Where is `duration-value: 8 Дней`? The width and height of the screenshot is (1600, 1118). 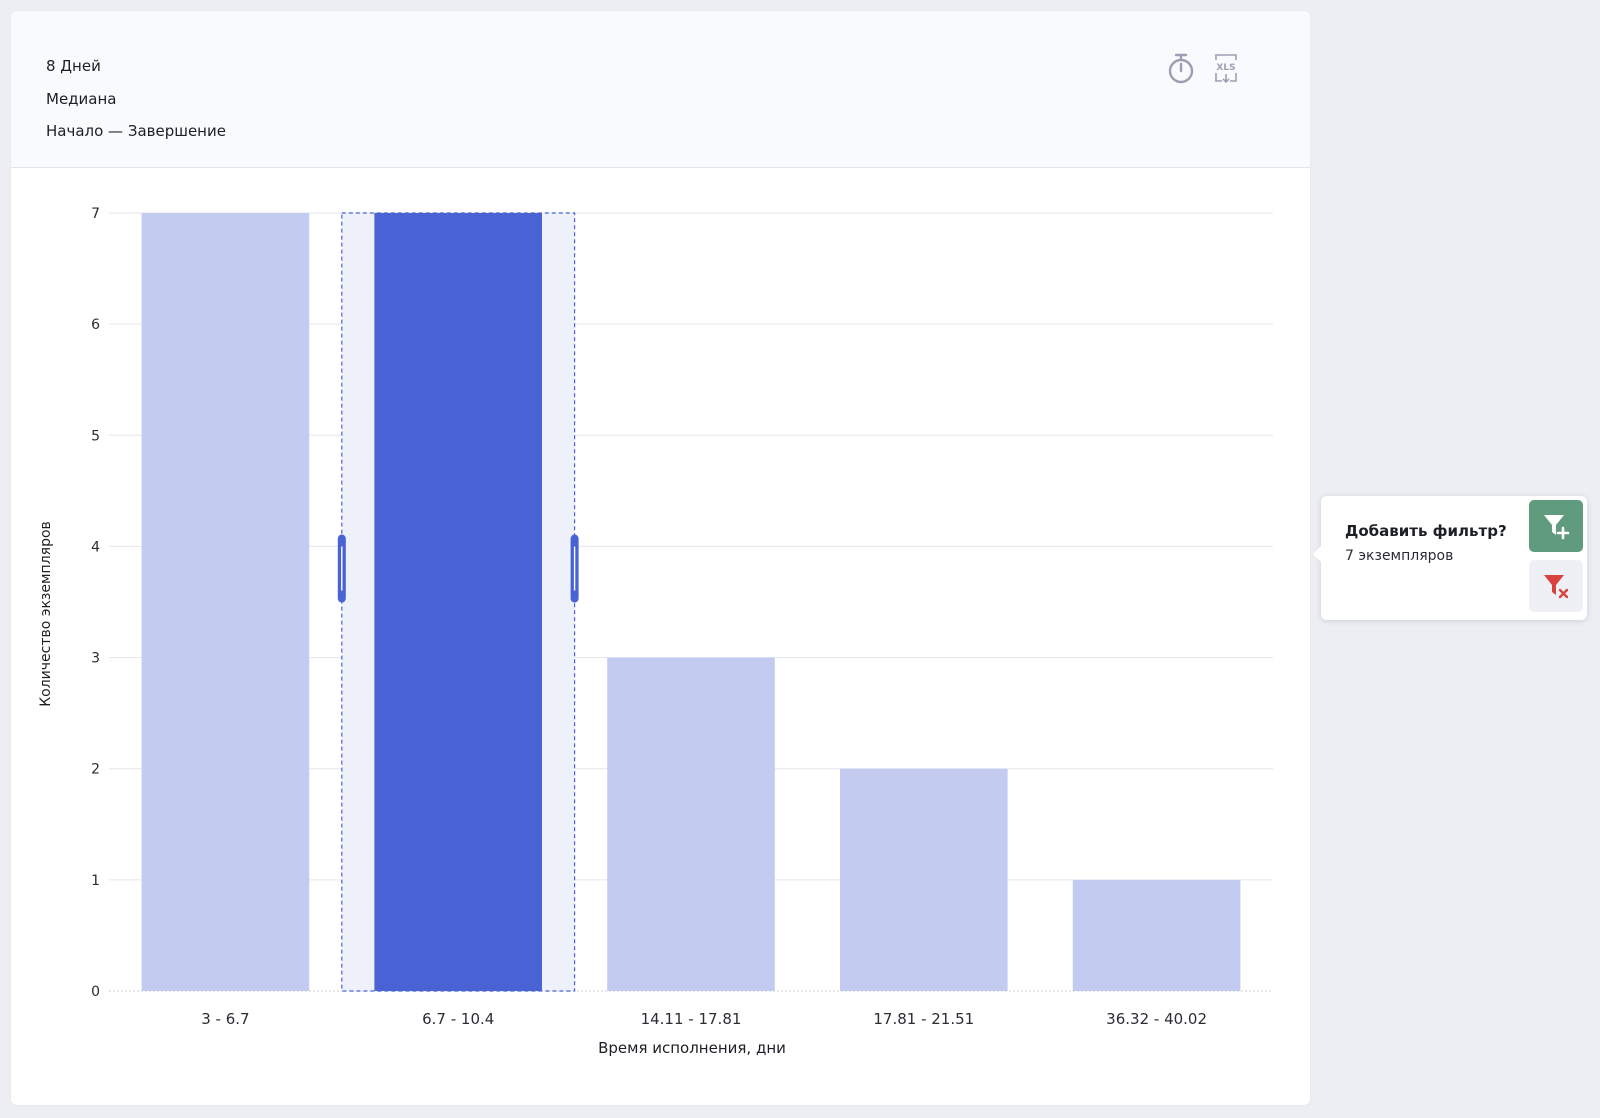 duration-value: 8 Дней is located at coordinates (73, 66).